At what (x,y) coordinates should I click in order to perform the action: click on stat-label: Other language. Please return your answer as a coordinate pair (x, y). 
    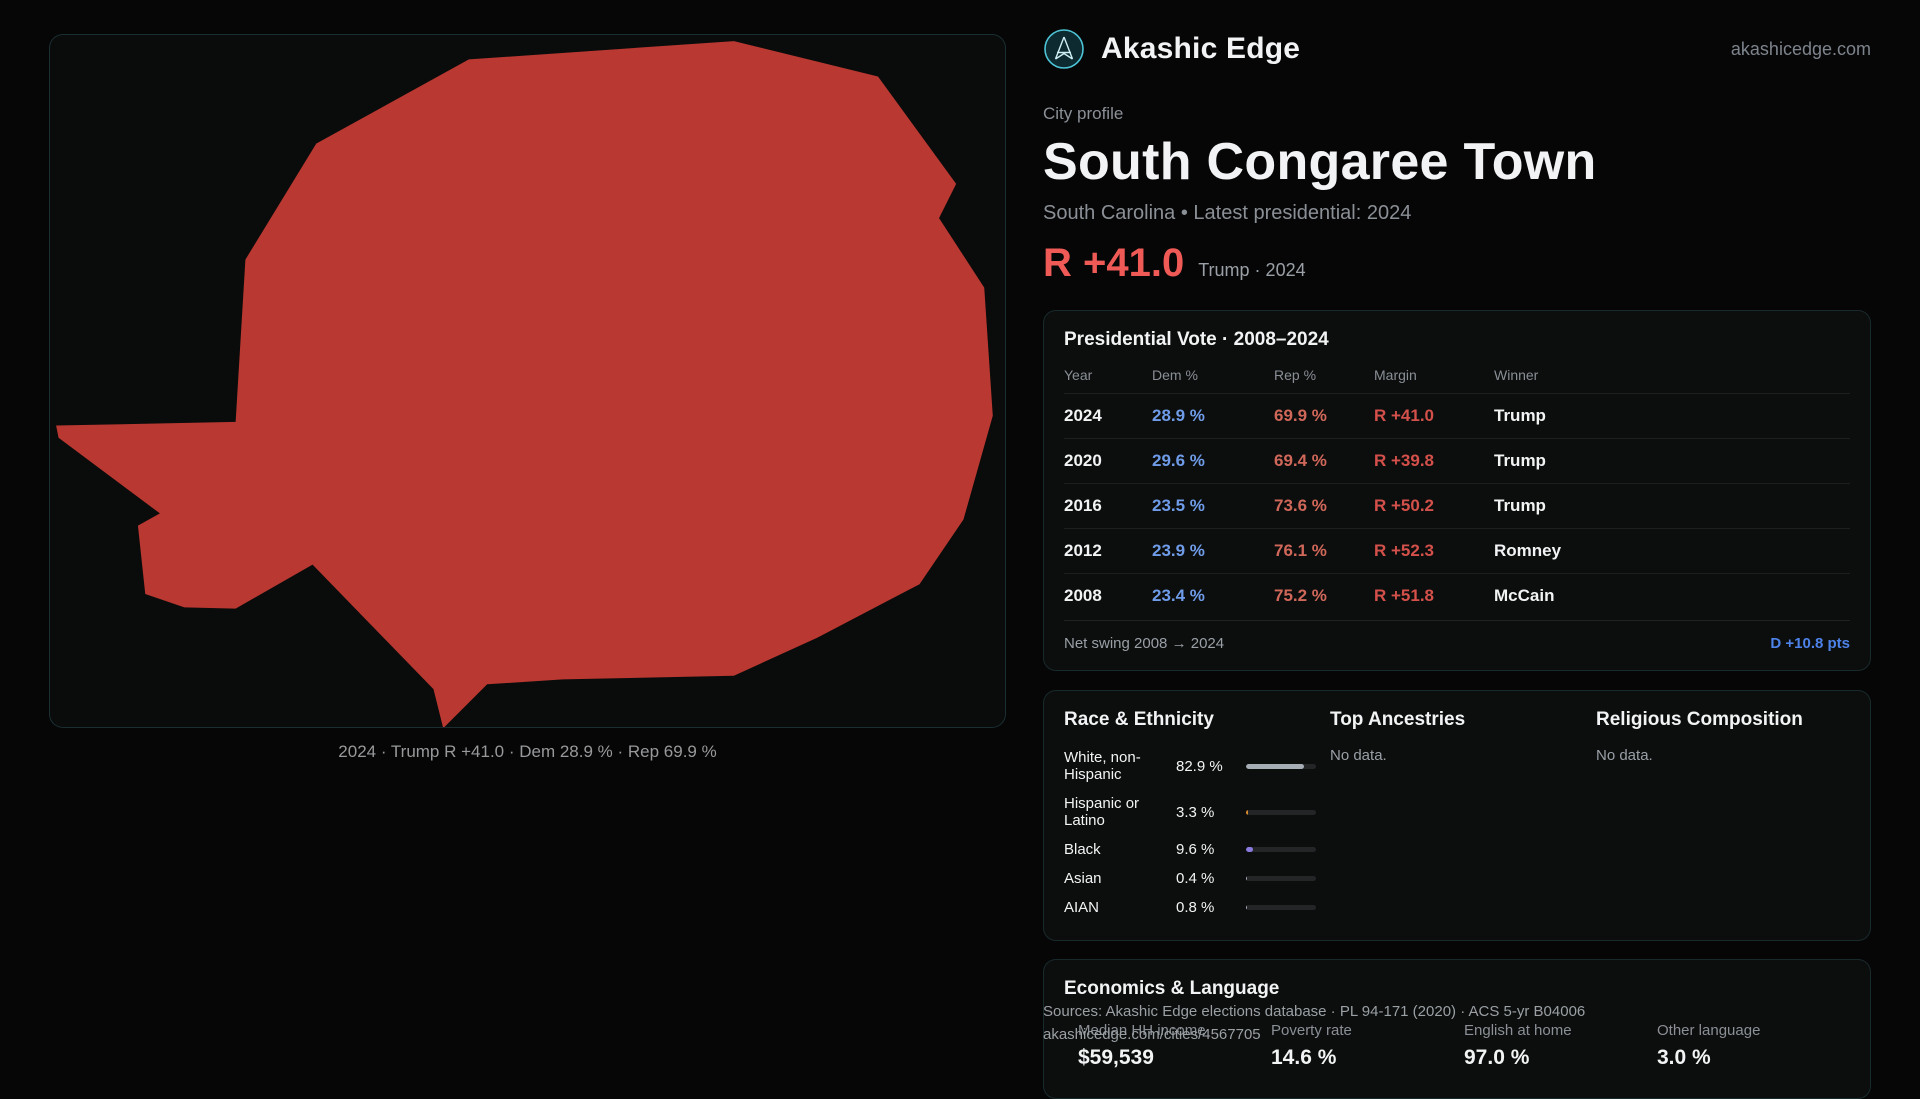
    Looking at the image, I should click on (1709, 1030).